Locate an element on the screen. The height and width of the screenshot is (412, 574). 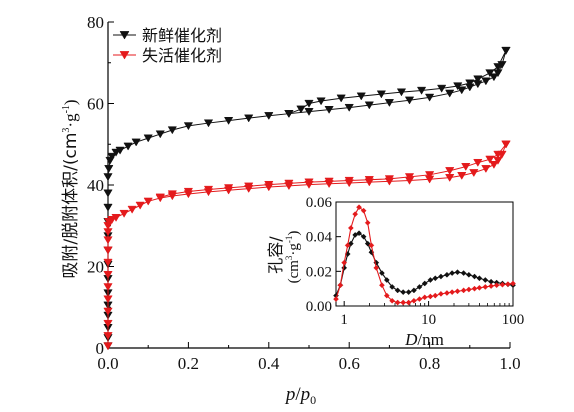
inset-y-tick-label: 0.00 is located at coordinates (319, 307).